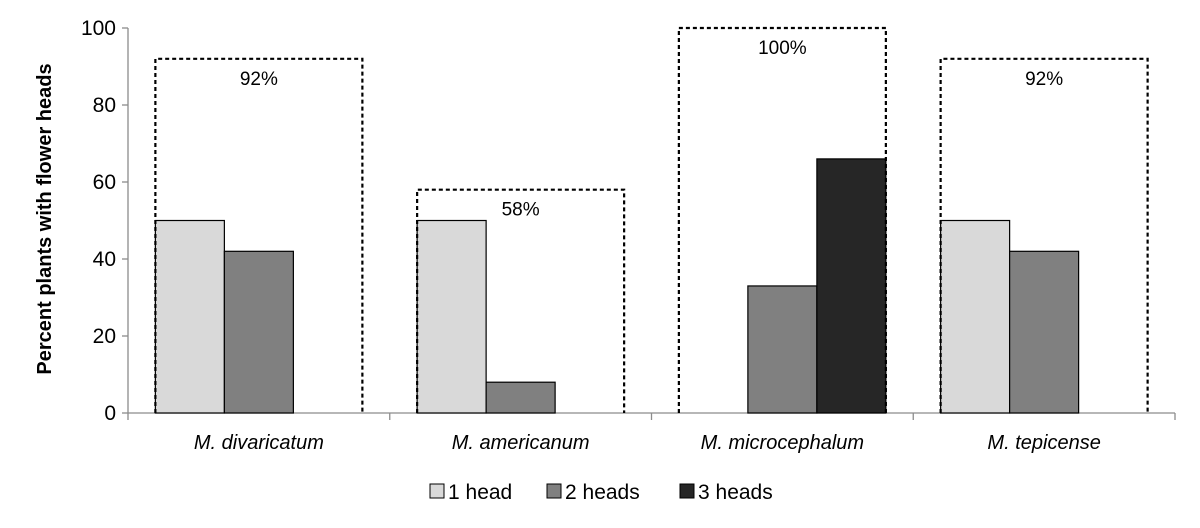 The image size is (1200, 528). I want to click on x-tick-label-m-microcephalum: M. microcephalum, so click(782, 443).